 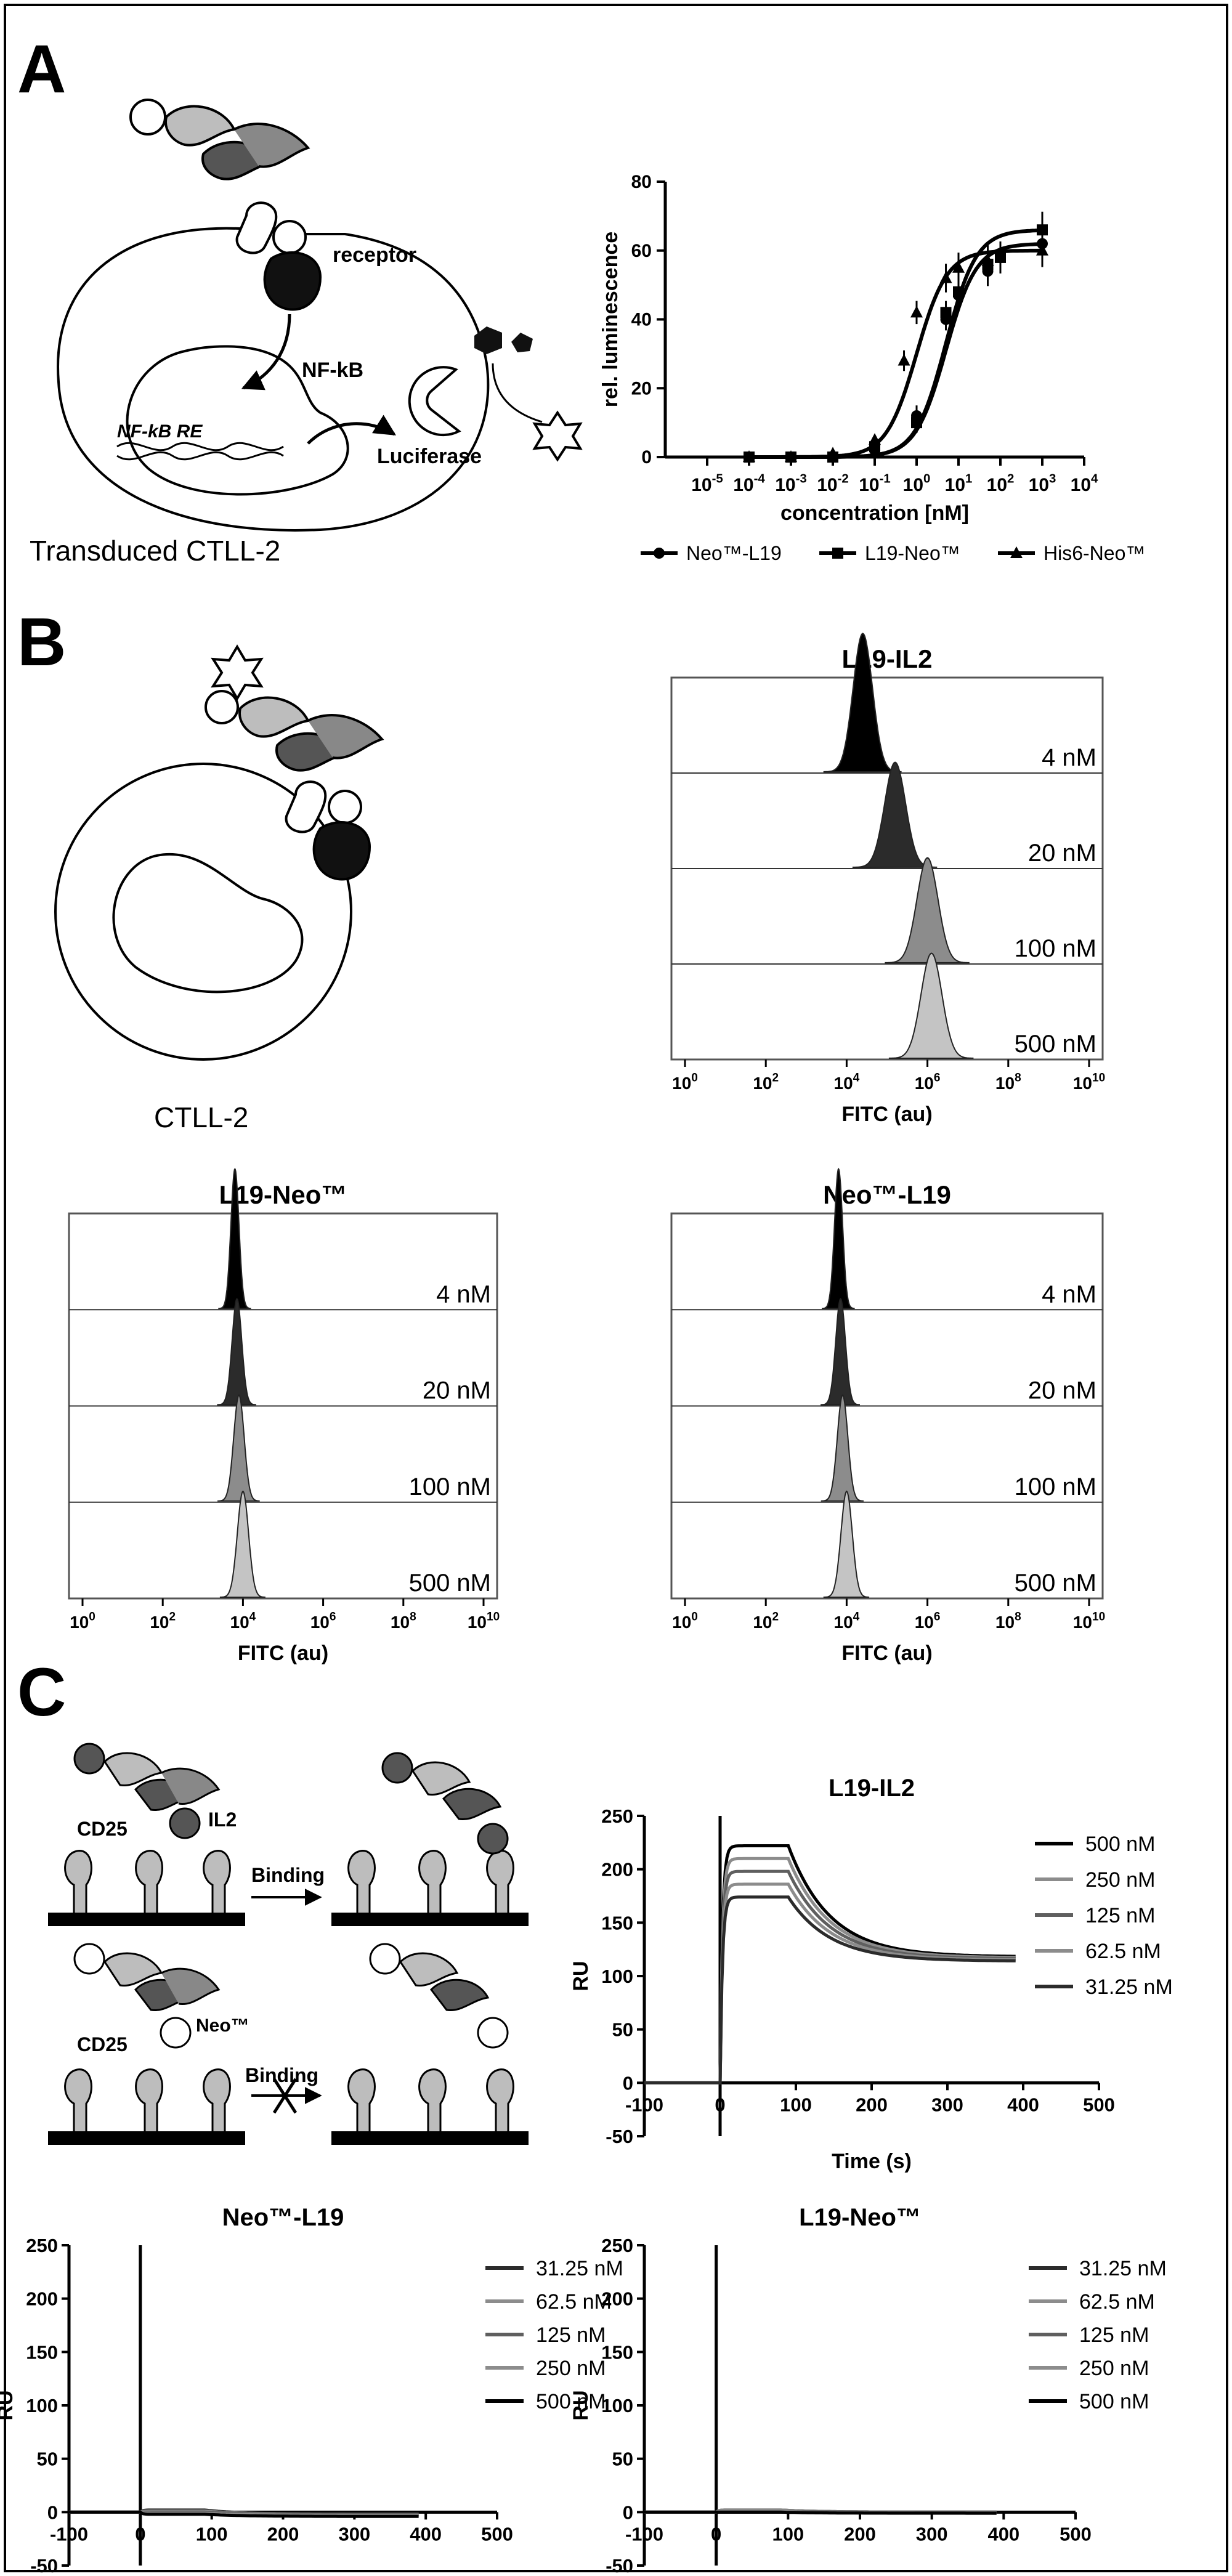 What do you see at coordinates (102, 2044) in the screenshot?
I see `label-cd25-bottom: CD25` at bounding box center [102, 2044].